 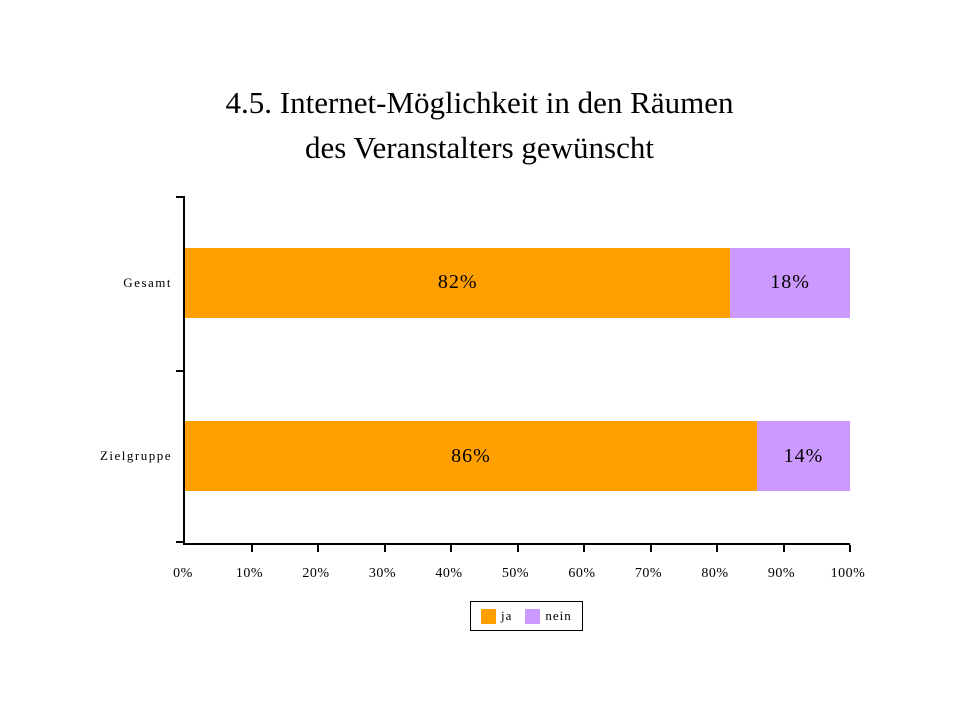 I want to click on x-axis-tick-label: 50%, so click(x=515, y=573).